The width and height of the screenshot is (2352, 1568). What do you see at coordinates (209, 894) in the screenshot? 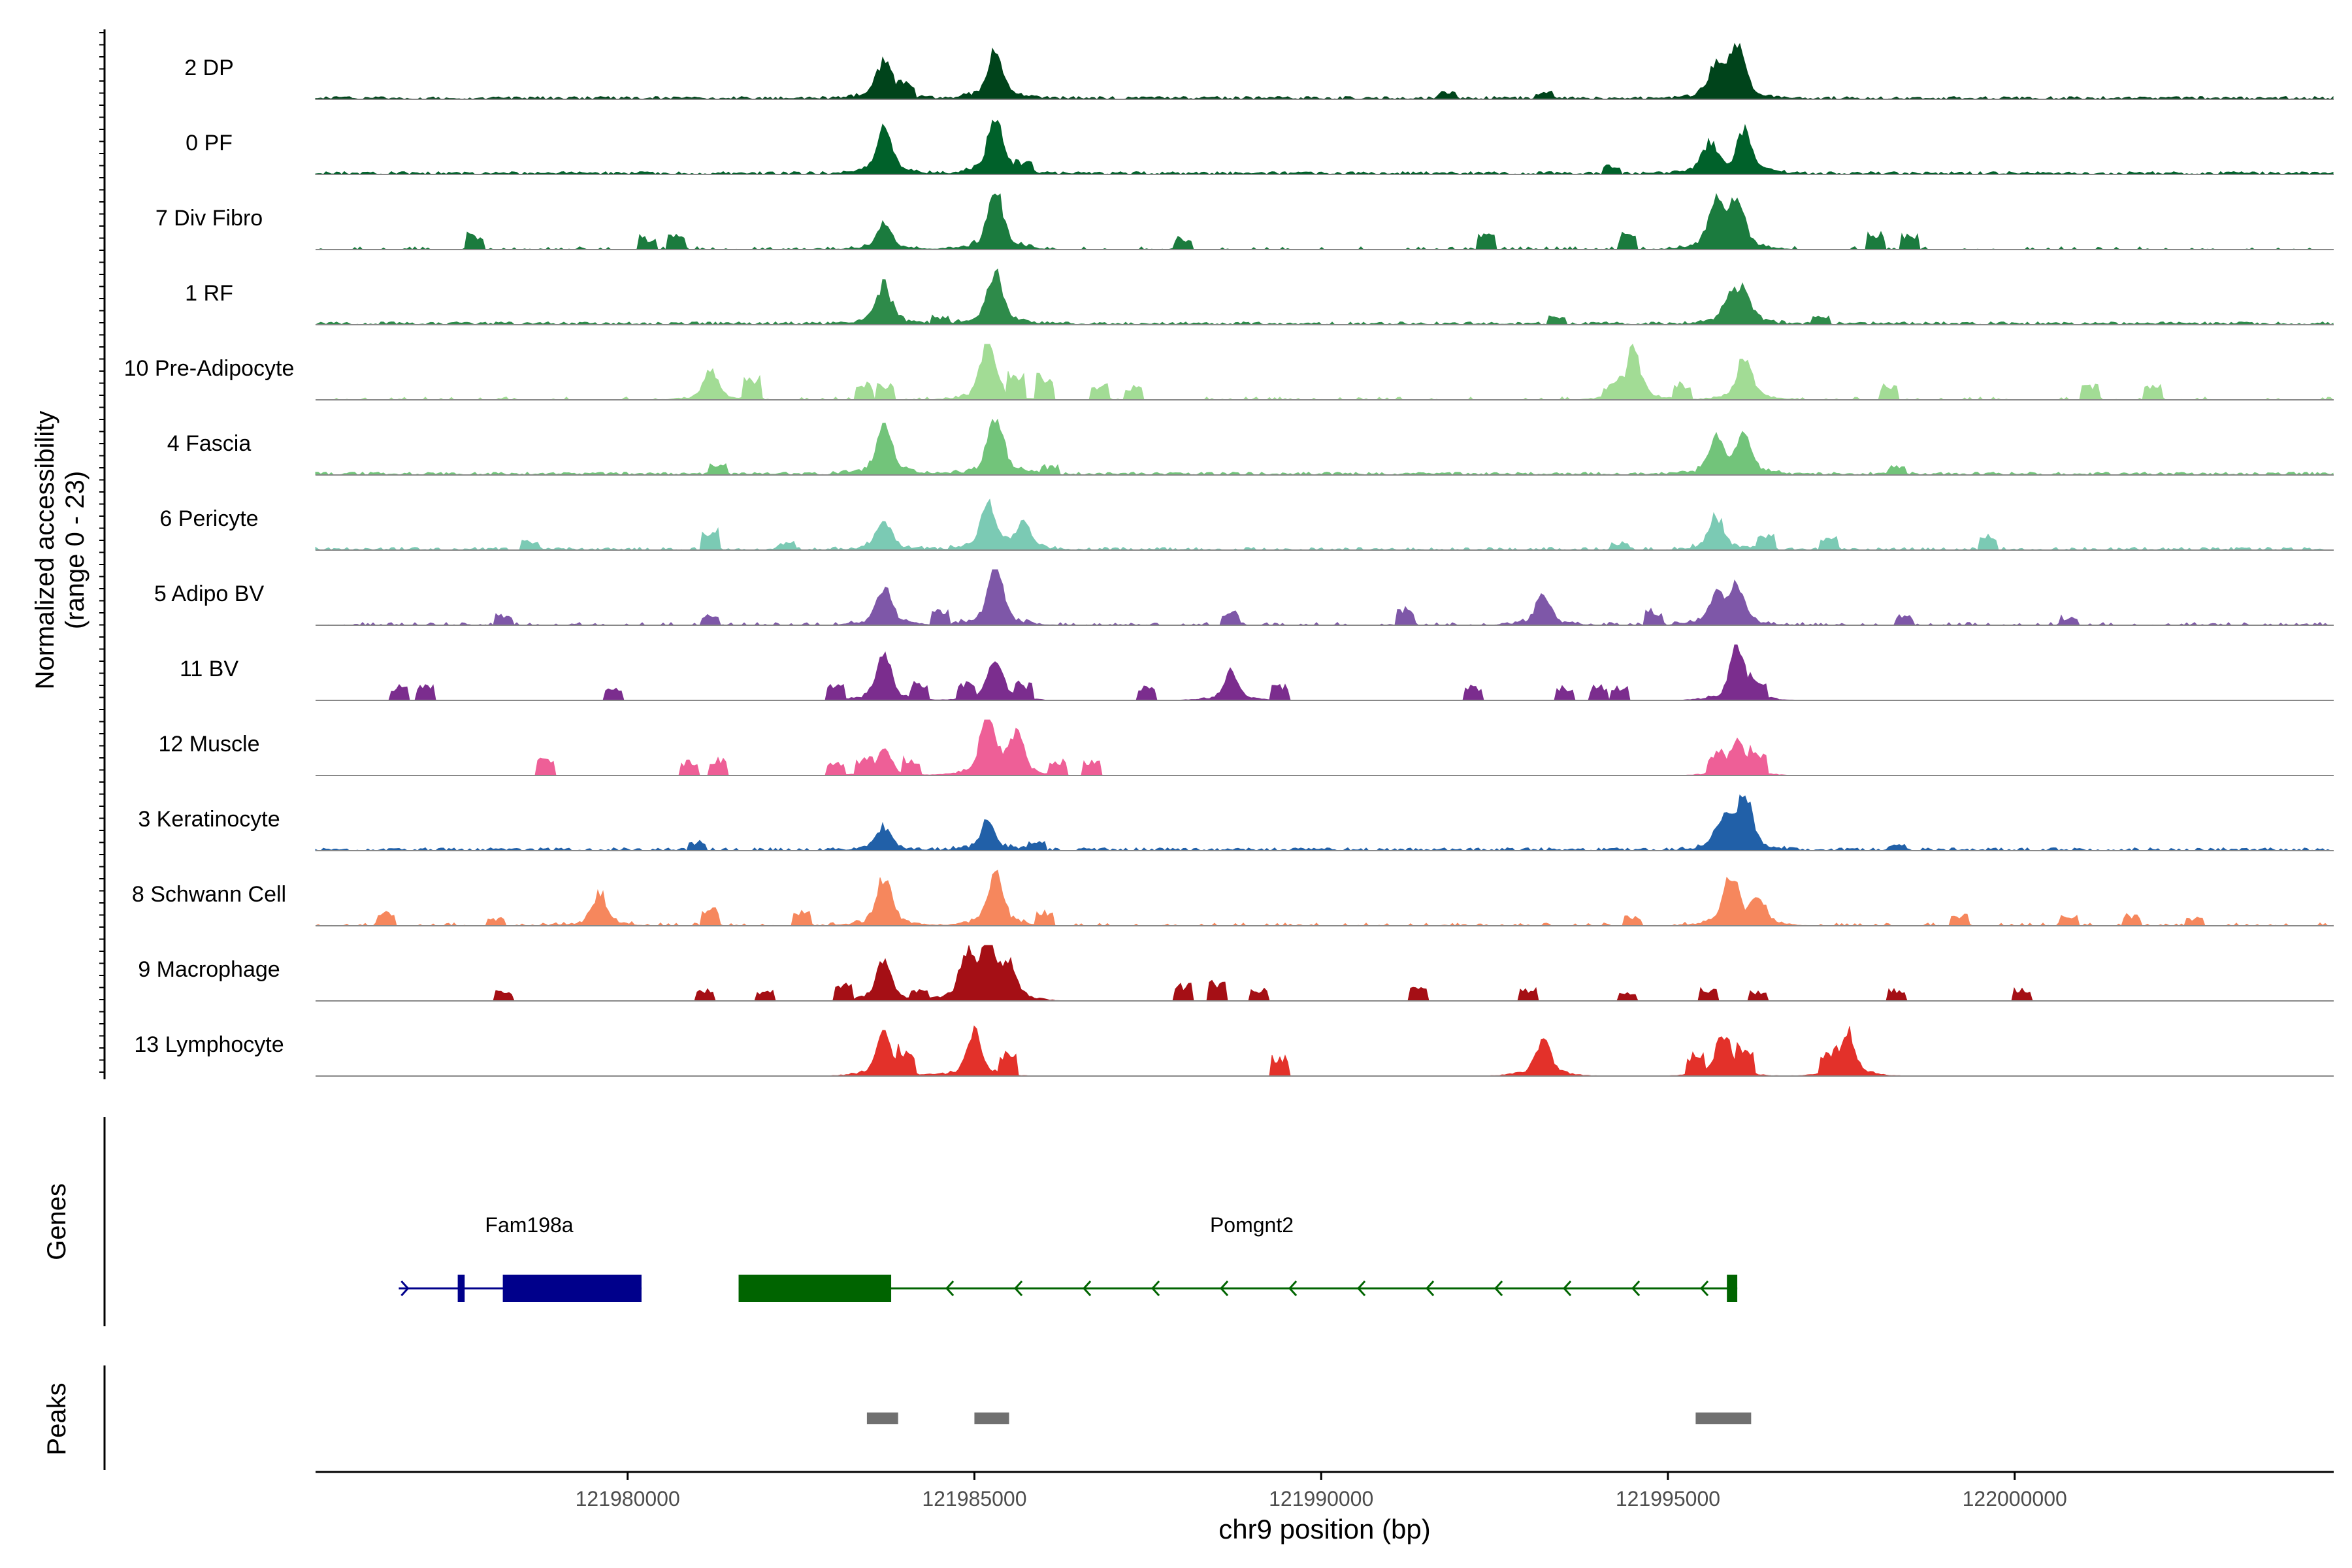
I see `track-label: 8 Schwann Cell` at bounding box center [209, 894].